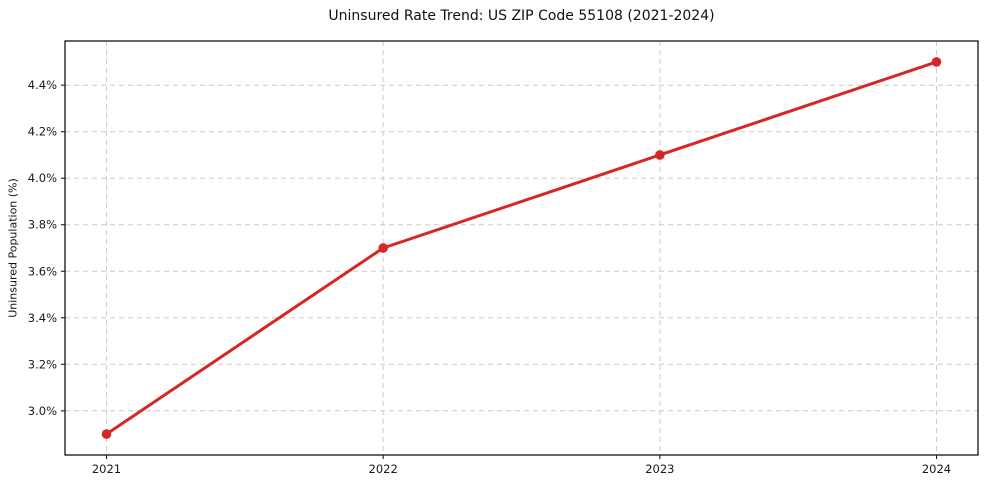 This screenshot has height=490, width=989. What do you see at coordinates (13, 248) in the screenshot?
I see `y-axis-label: Uninsured Population (%)` at bounding box center [13, 248].